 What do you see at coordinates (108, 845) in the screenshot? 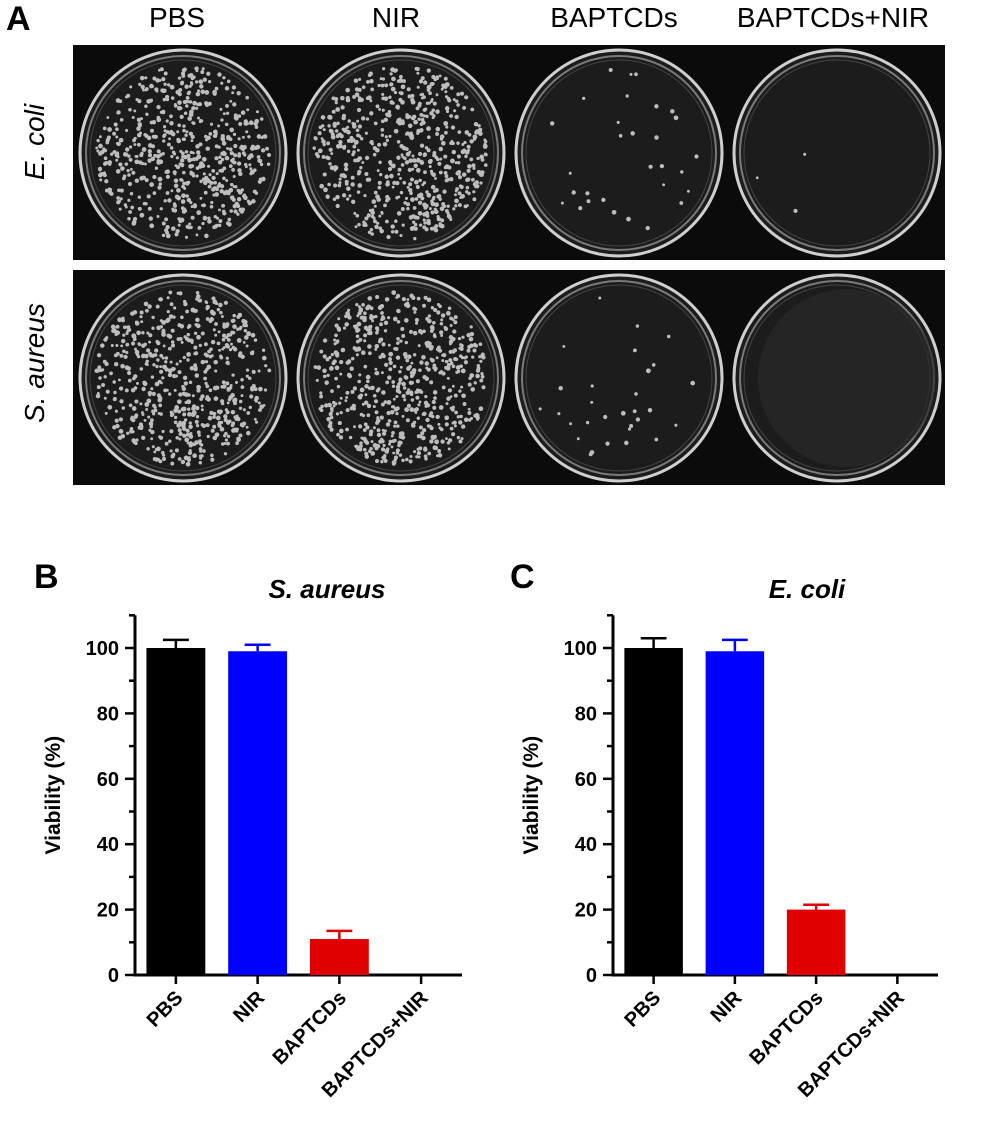
I see `y-tick-label: 40` at bounding box center [108, 845].